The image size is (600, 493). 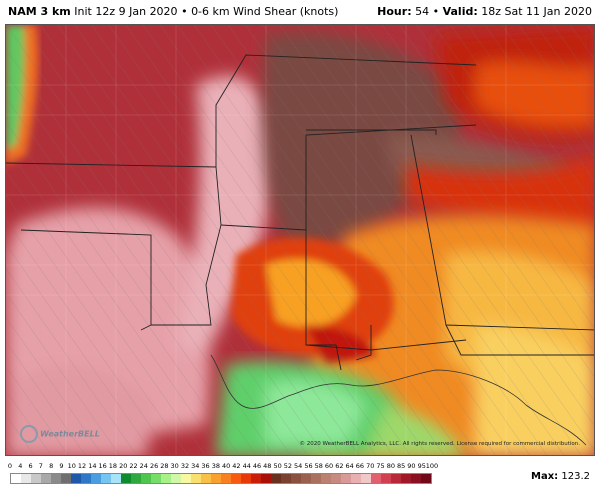 What do you see at coordinates (226, 466) in the screenshot?
I see `legend-tick-label: 40` at bounding box center [226, 466].